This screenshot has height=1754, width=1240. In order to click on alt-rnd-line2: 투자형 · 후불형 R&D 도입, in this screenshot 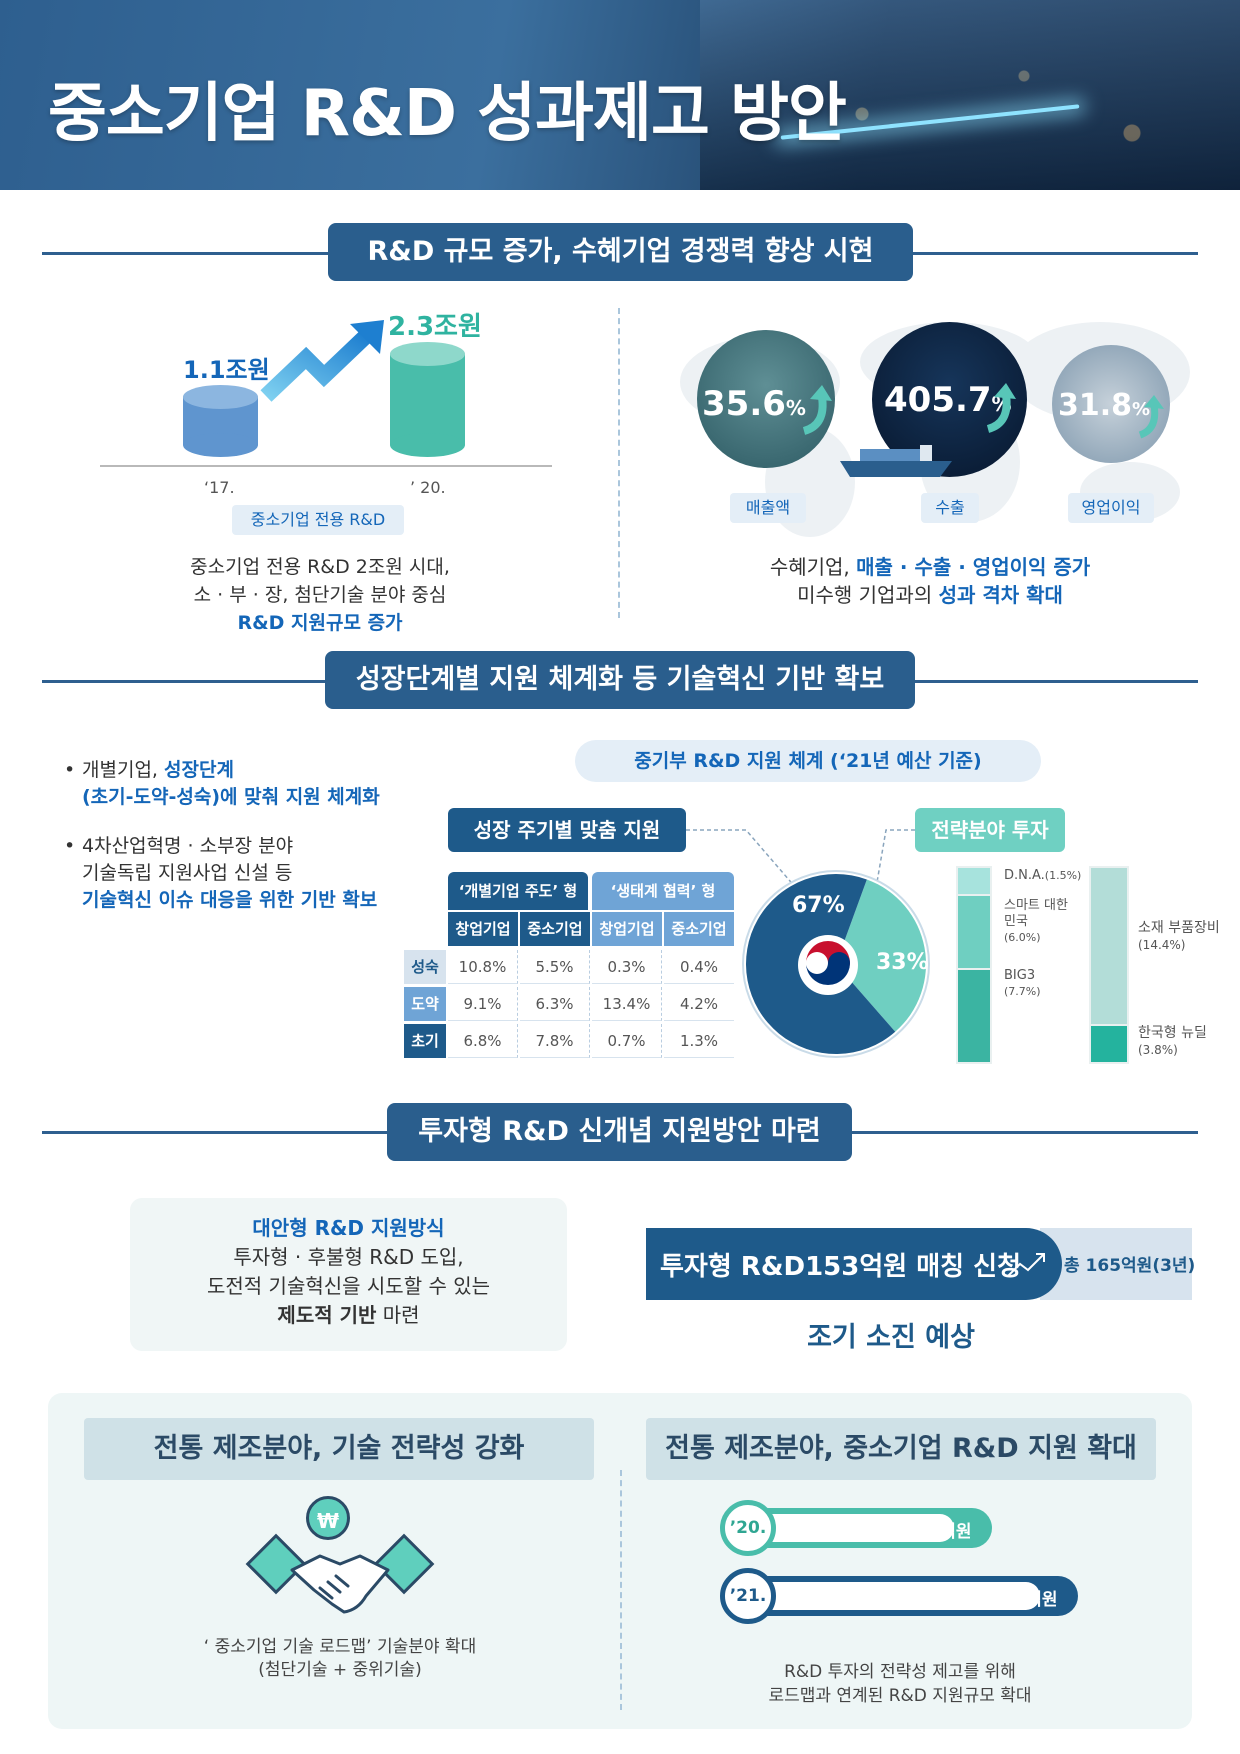, I will do `click(348, 1257)`.